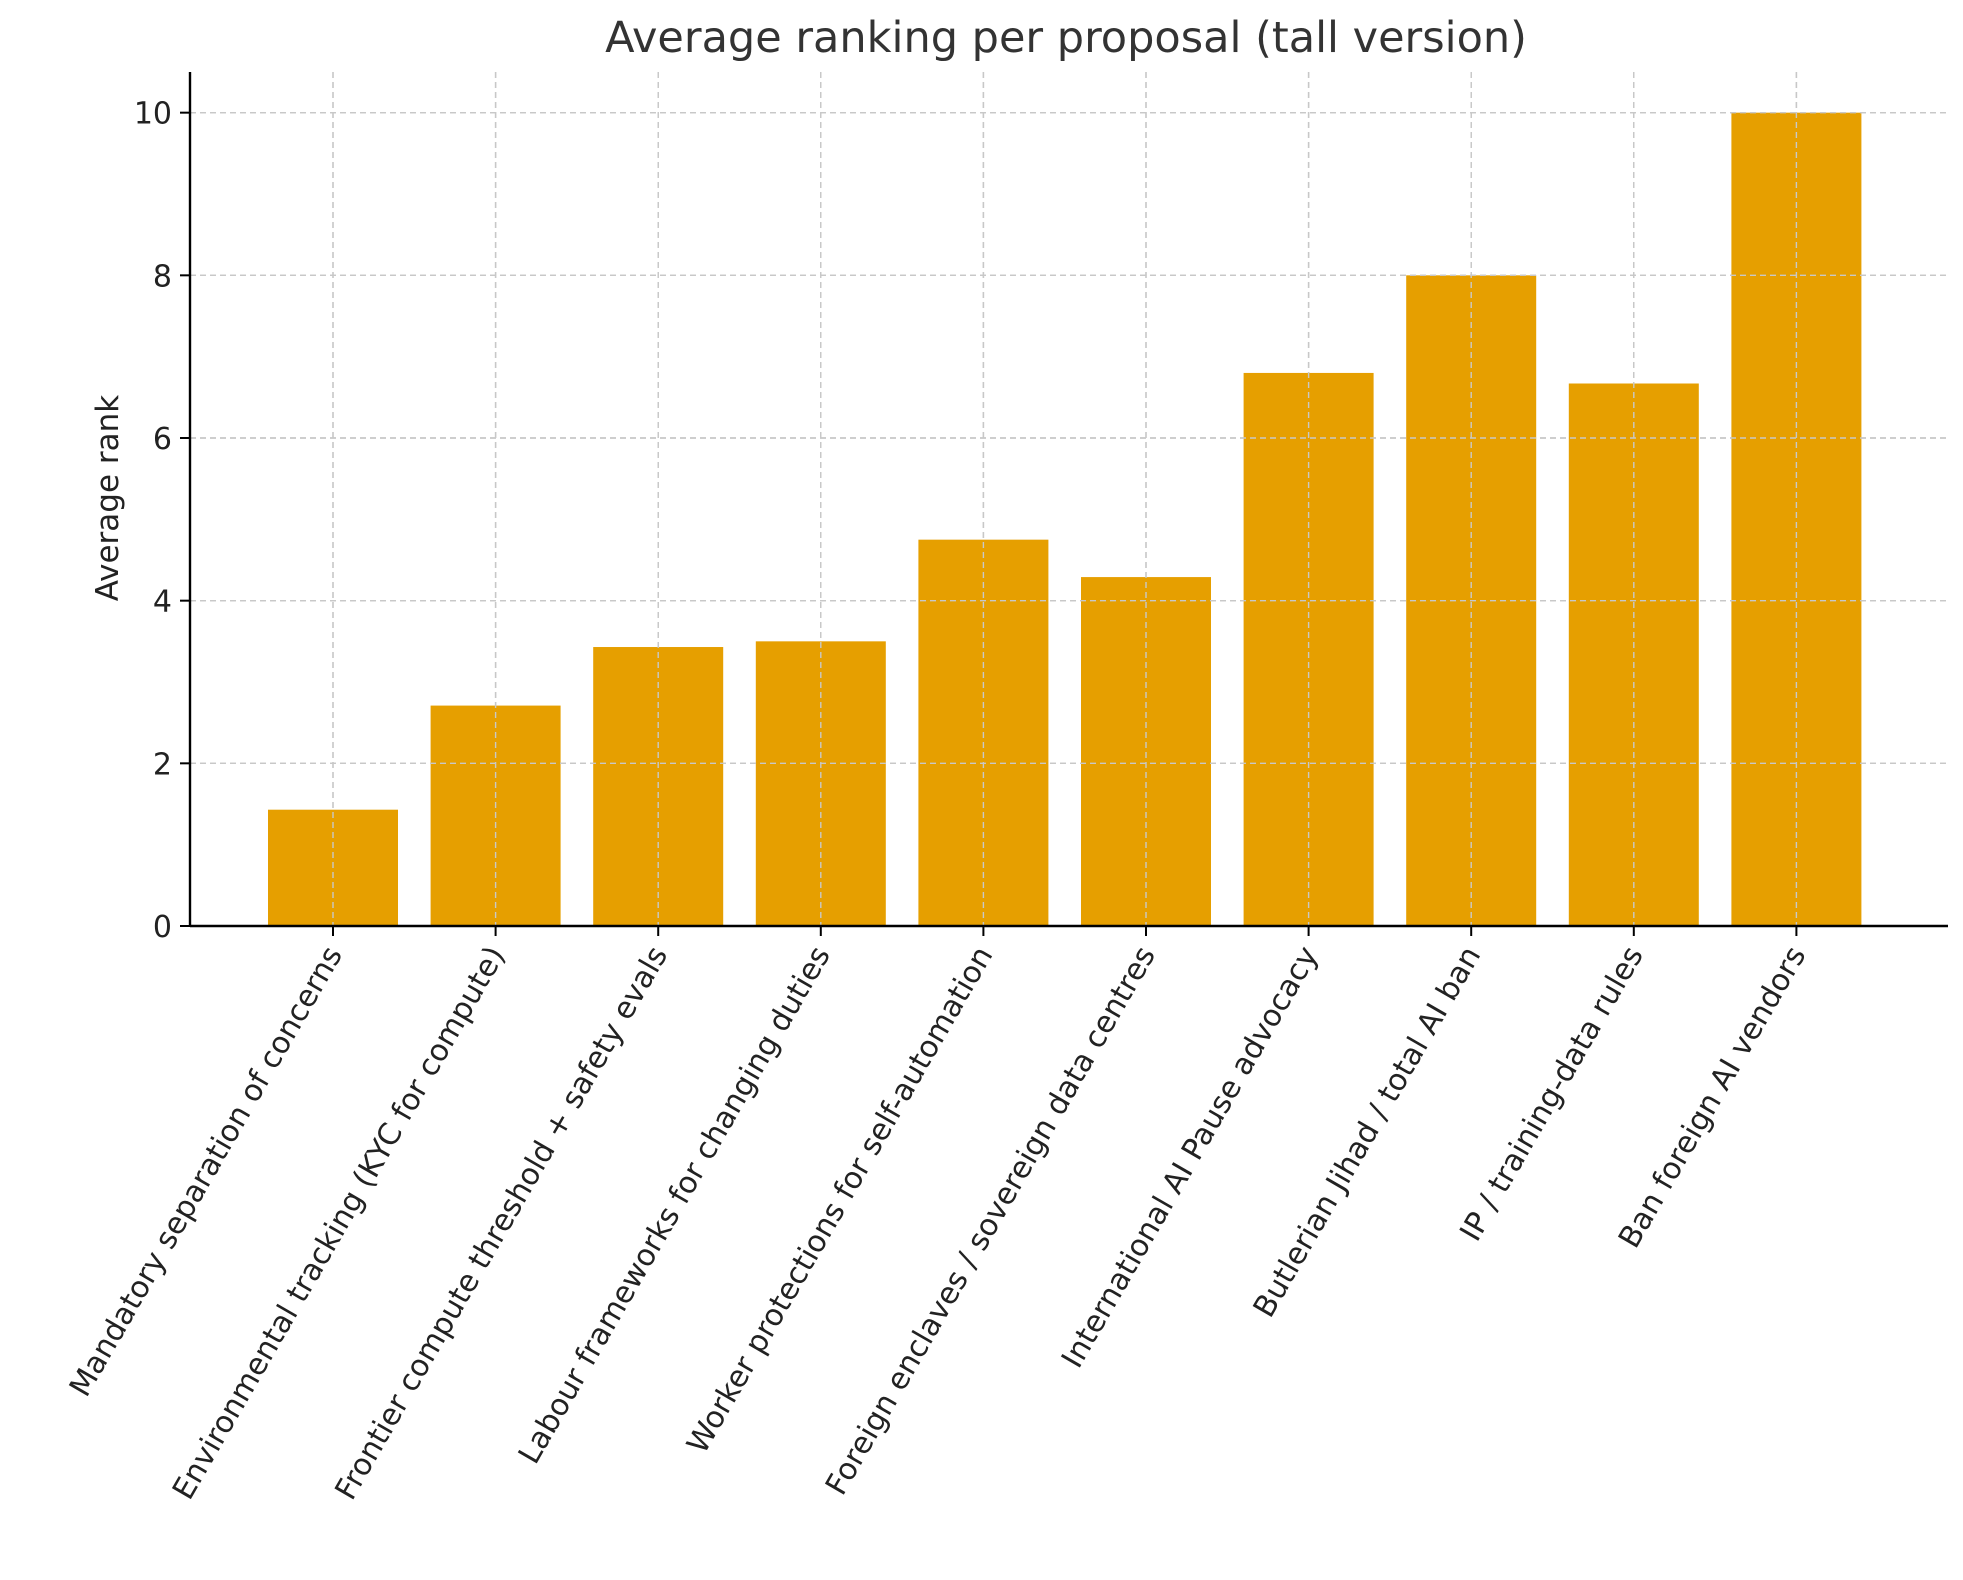 This screenshot has width=1963, height=1580. Describe the element at coordinates (1551, 1094) in the screenshot. I see `x-tick-label: IP / training-data rules` at that location.